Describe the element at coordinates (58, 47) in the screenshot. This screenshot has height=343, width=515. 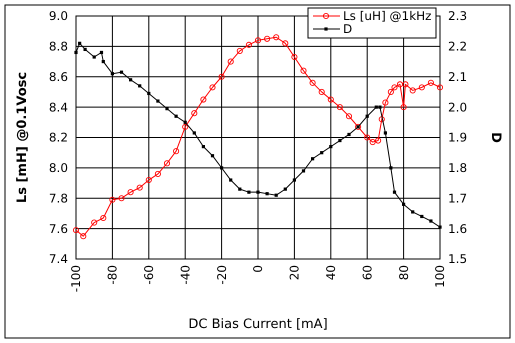
I see `y-tick-label: 8.8` at that location.